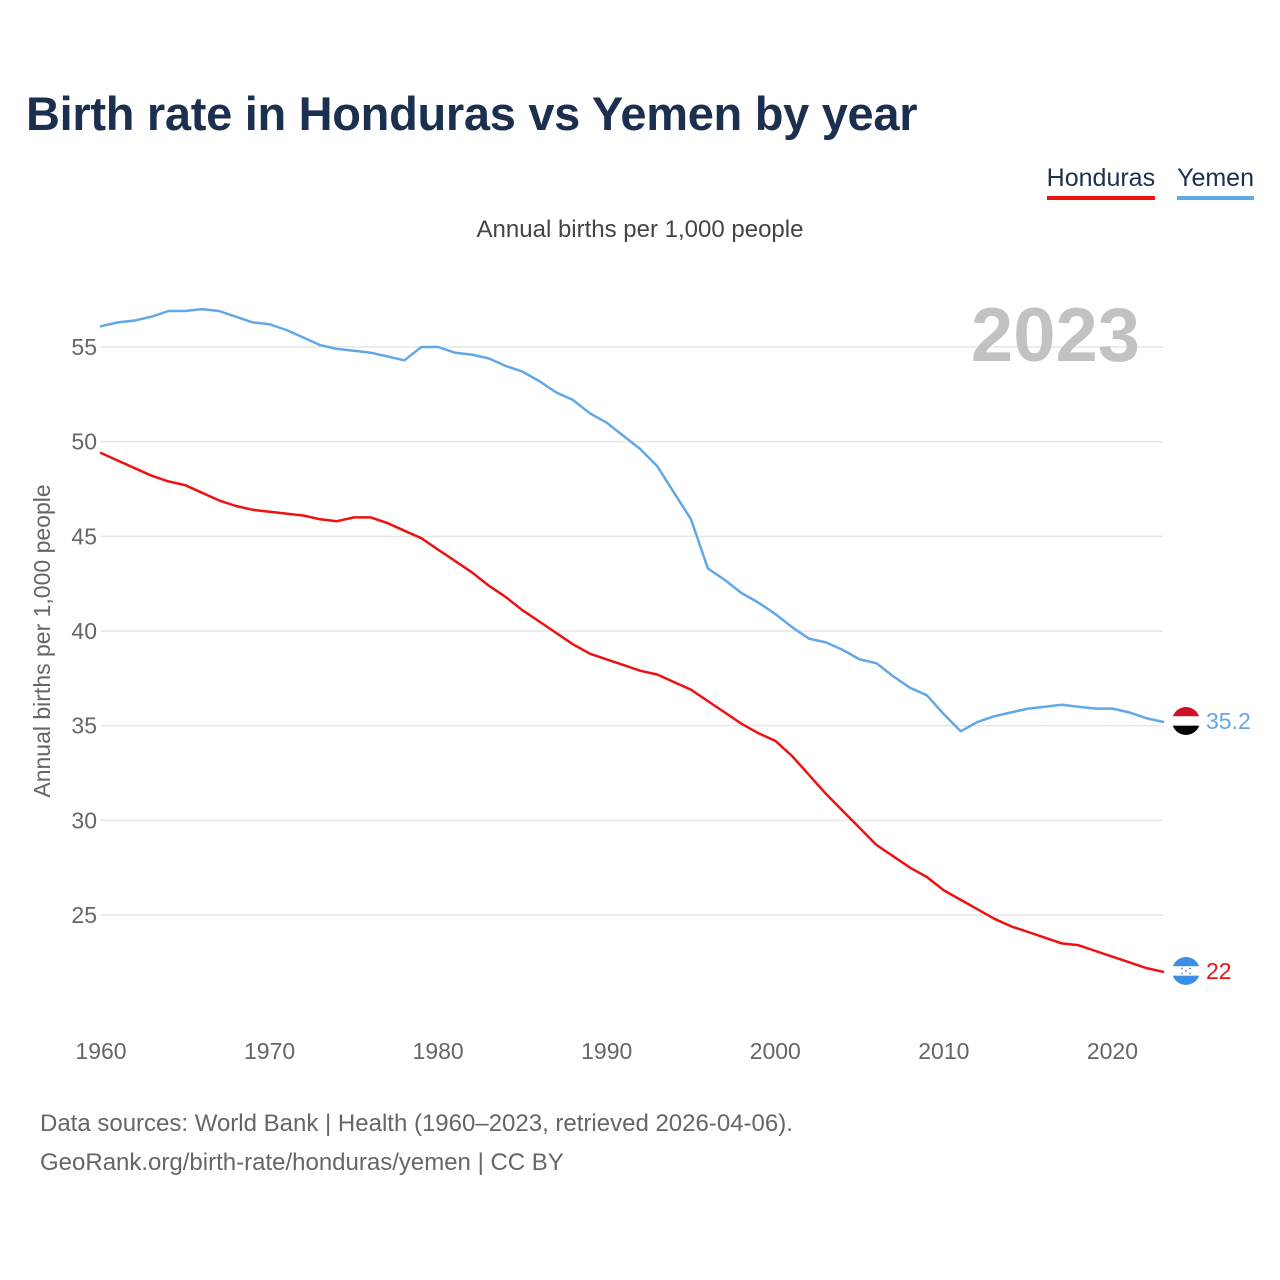 The width and height of the screenshot is (1280, 1280). What do you see at coordinates (1055, 335) in the screenshot?
I see `year-watermark: 2023` at bounding box center [1055, 335].